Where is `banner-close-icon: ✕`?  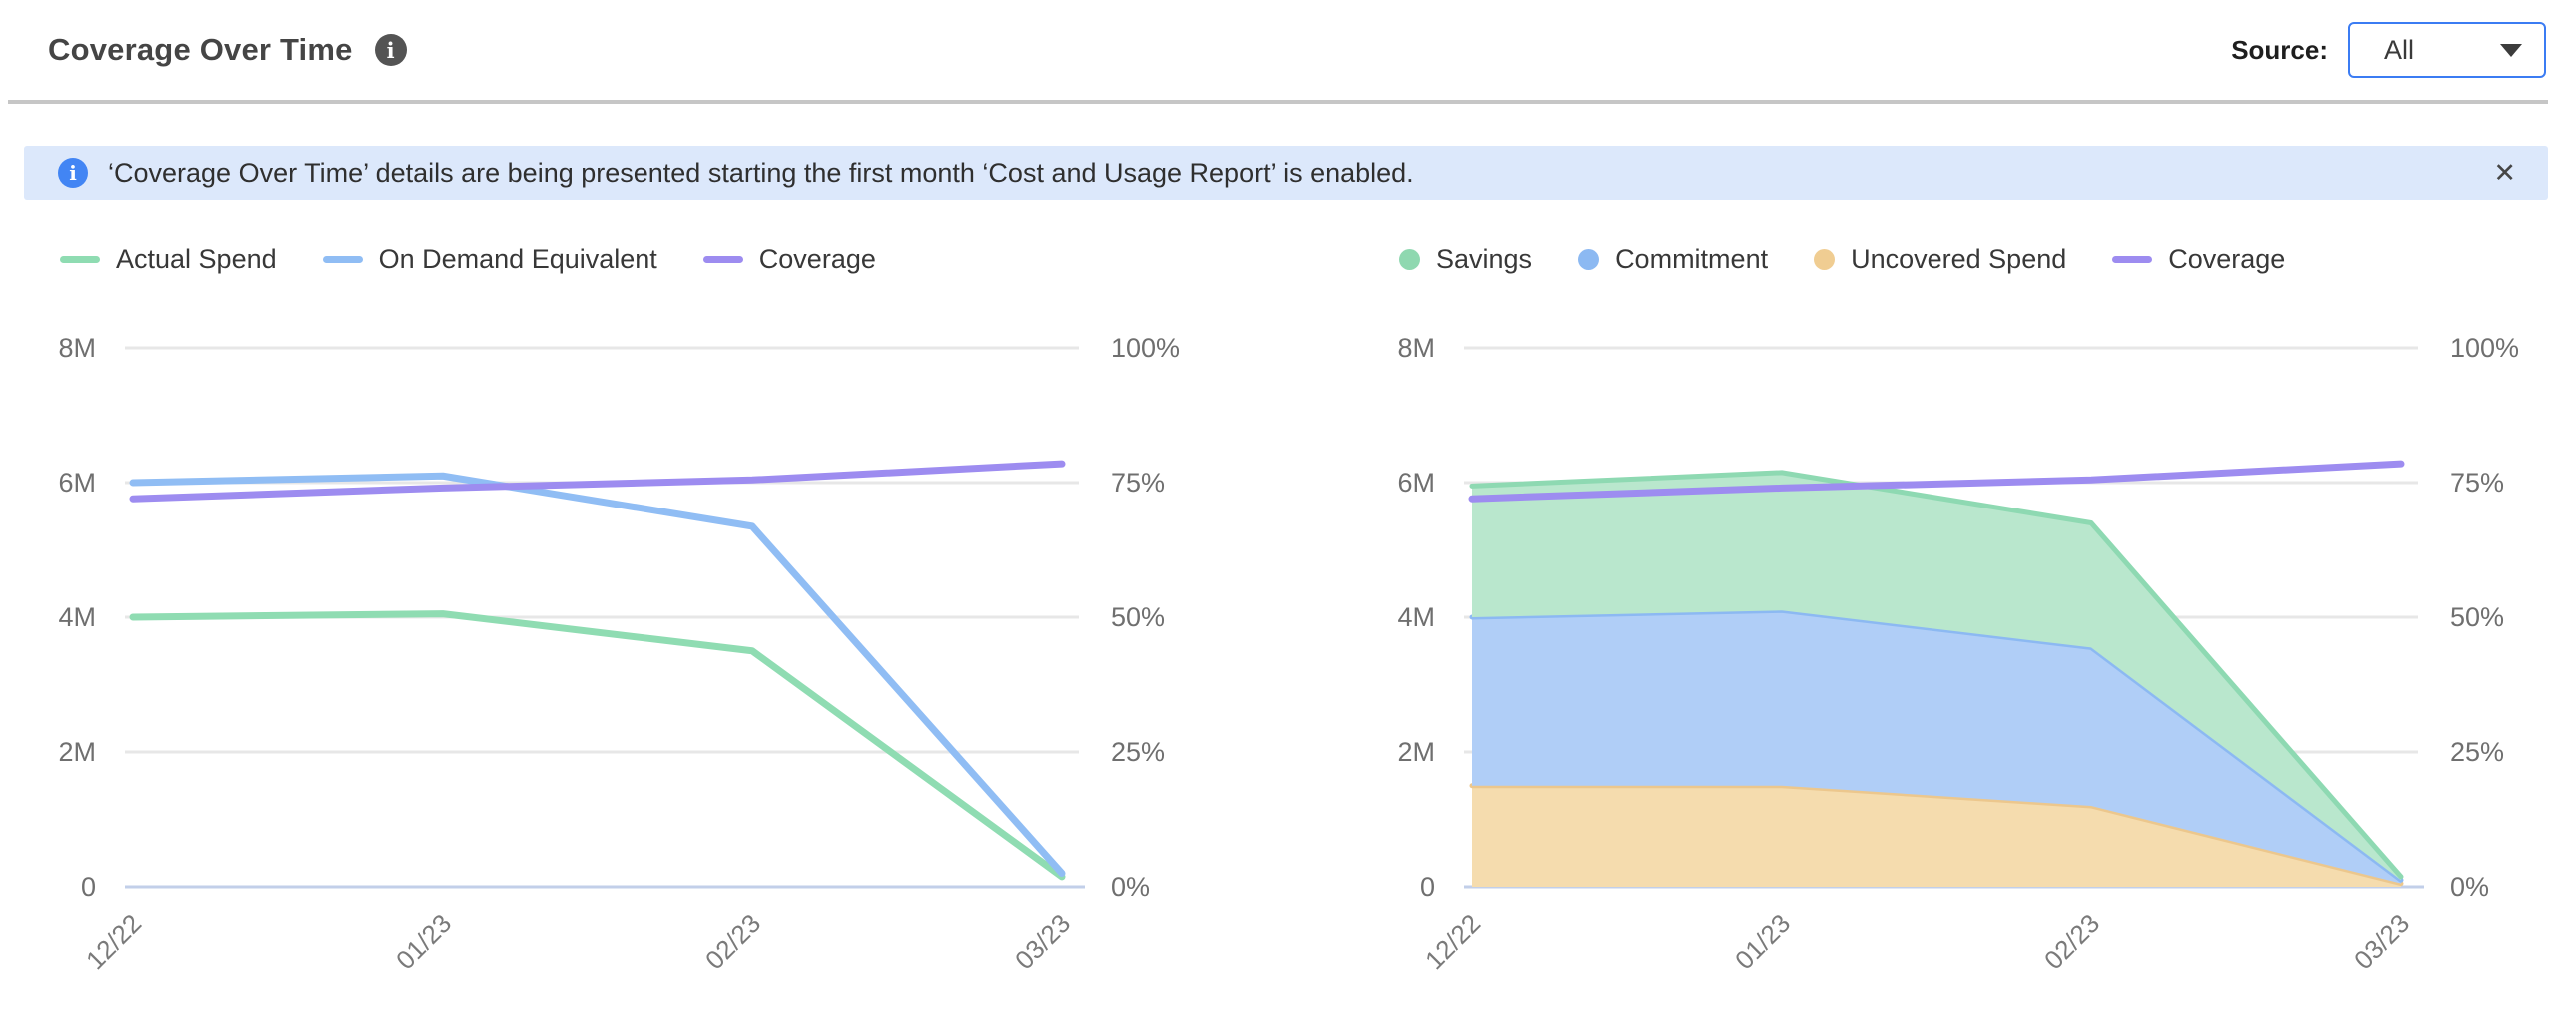 banner-close-icon: ✕ is located at coordinates (2504, 173).